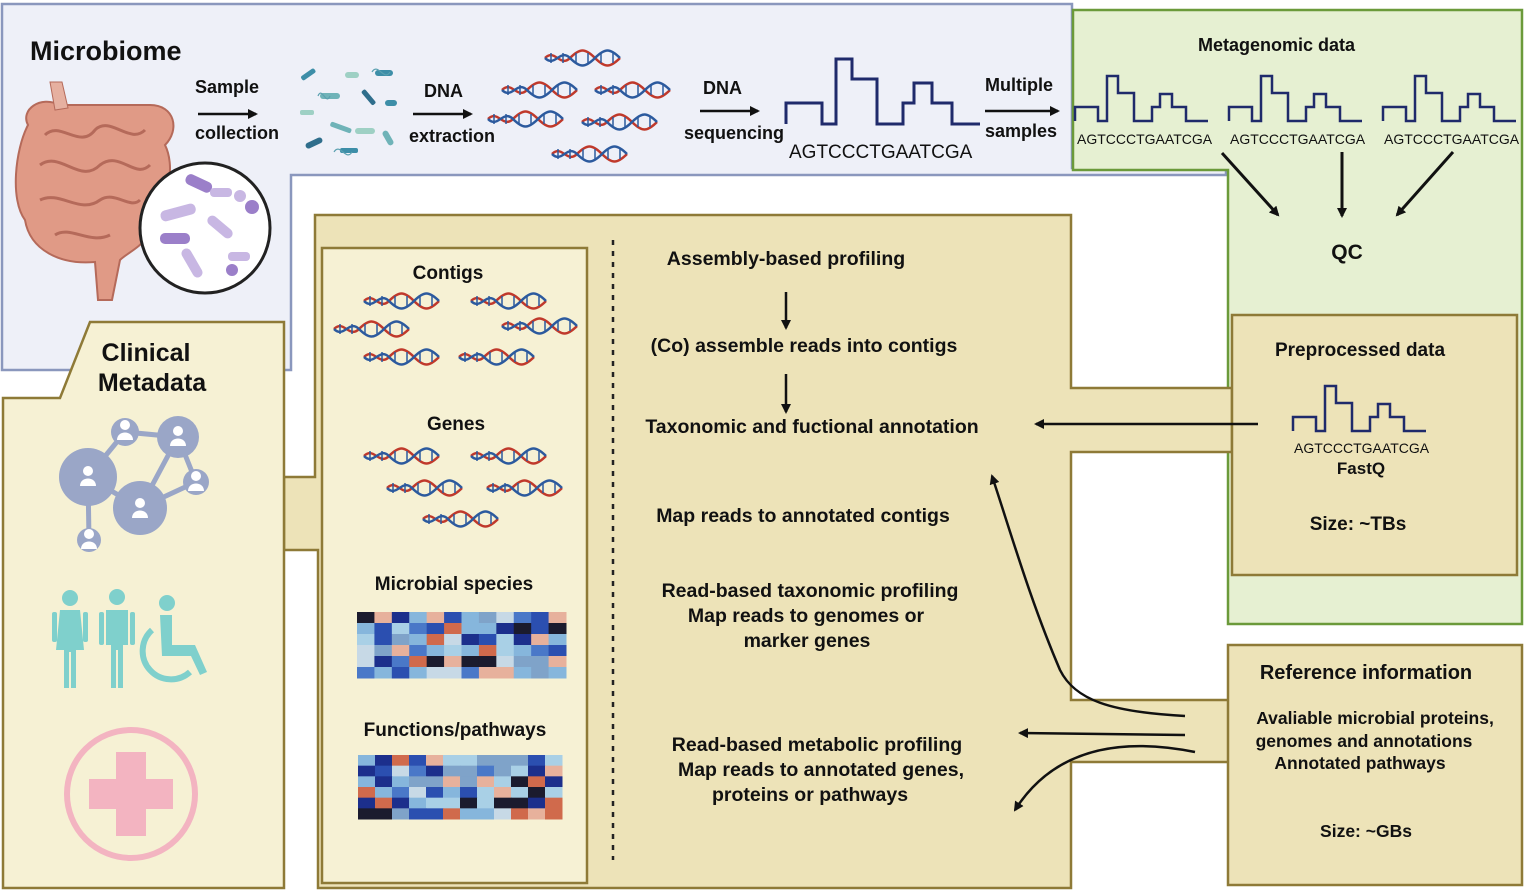 The image size is (1528, 891). Describe the element at coordinates (205, 228) in the screenshot. I see `bacteria-magnifier-icon` at that location.